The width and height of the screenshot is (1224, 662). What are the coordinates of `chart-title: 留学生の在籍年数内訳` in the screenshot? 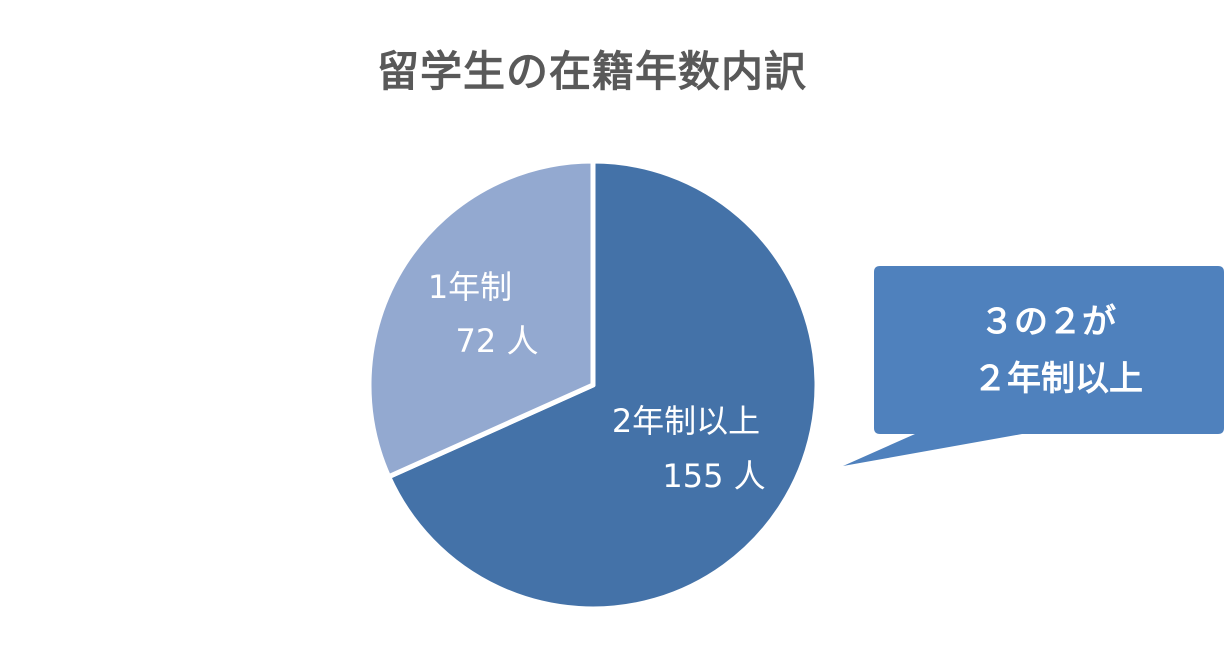 It's located at (591, 71).